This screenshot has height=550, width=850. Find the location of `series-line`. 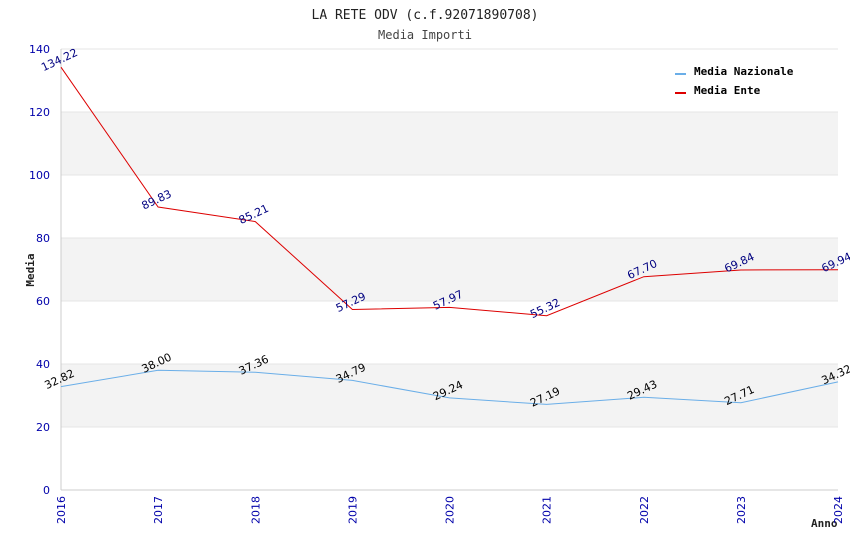

series-line is located at coordinates (449, 387).